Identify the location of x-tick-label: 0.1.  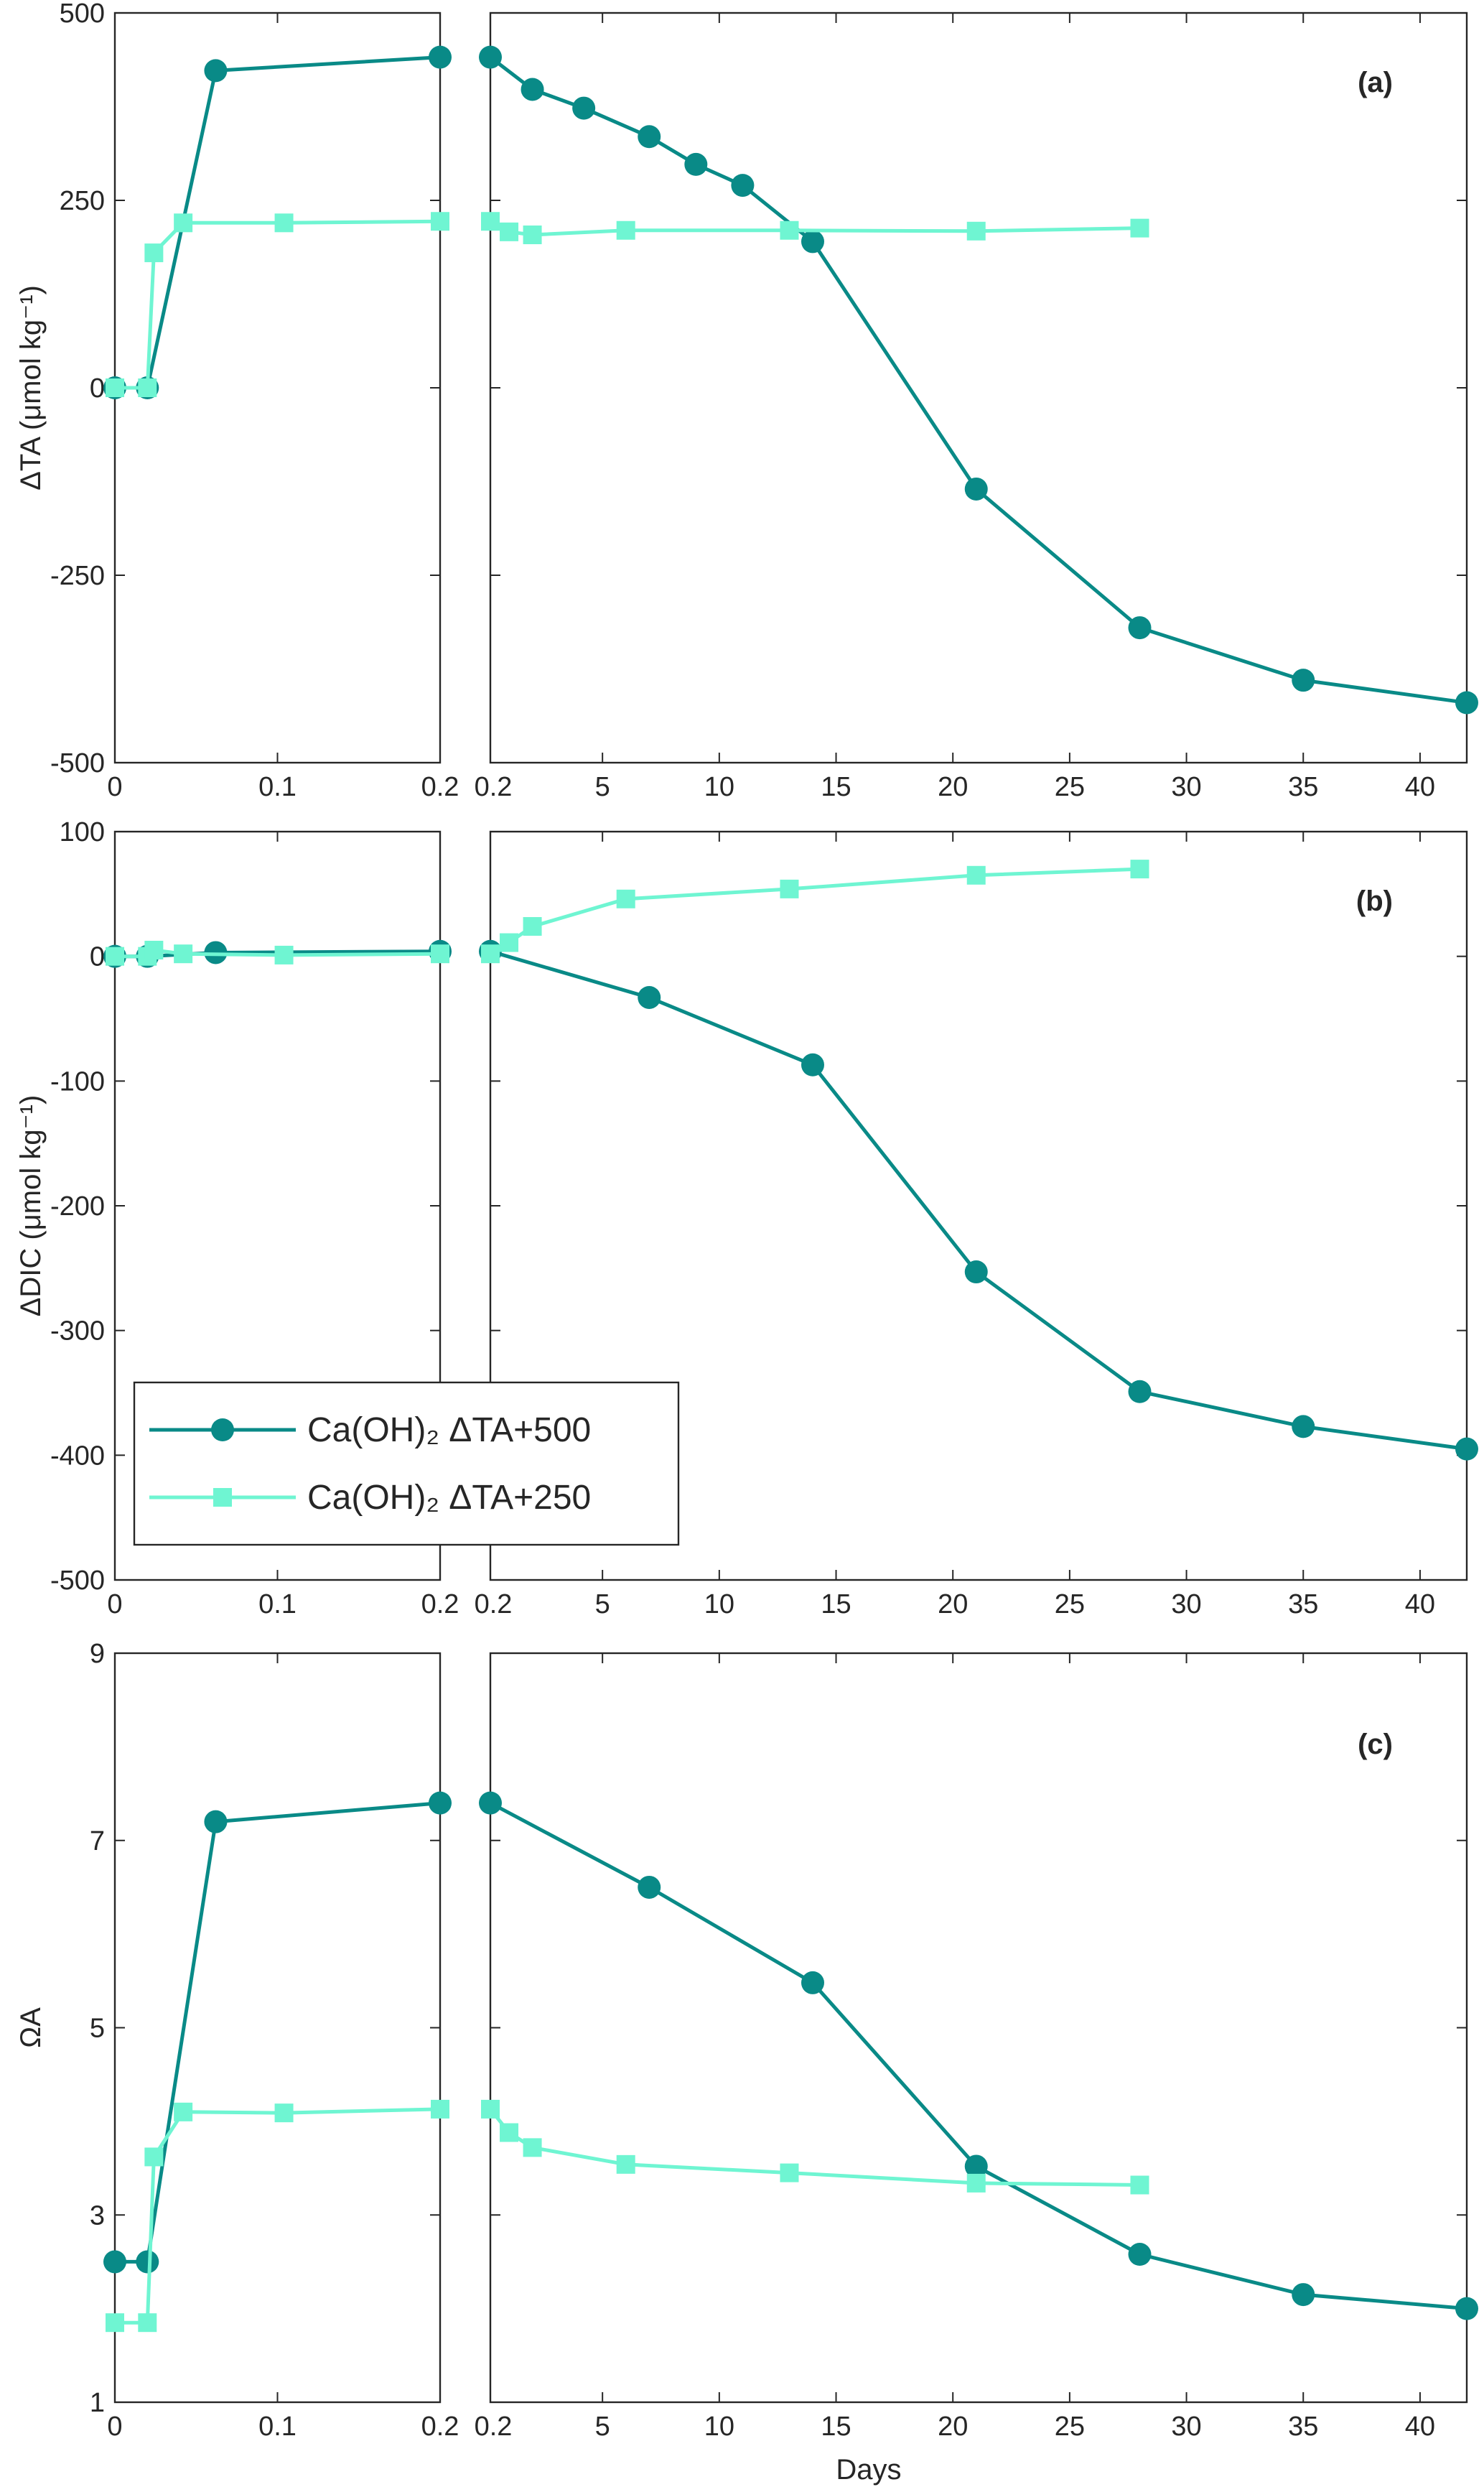
(277, 2427).